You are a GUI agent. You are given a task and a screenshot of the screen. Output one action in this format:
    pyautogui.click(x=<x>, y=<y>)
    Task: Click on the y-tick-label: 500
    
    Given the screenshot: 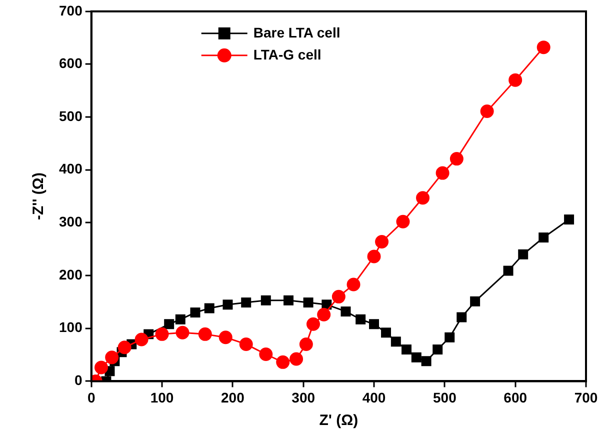 What is the action you would take?
    pyautogui.click(x=71, y=116)
    